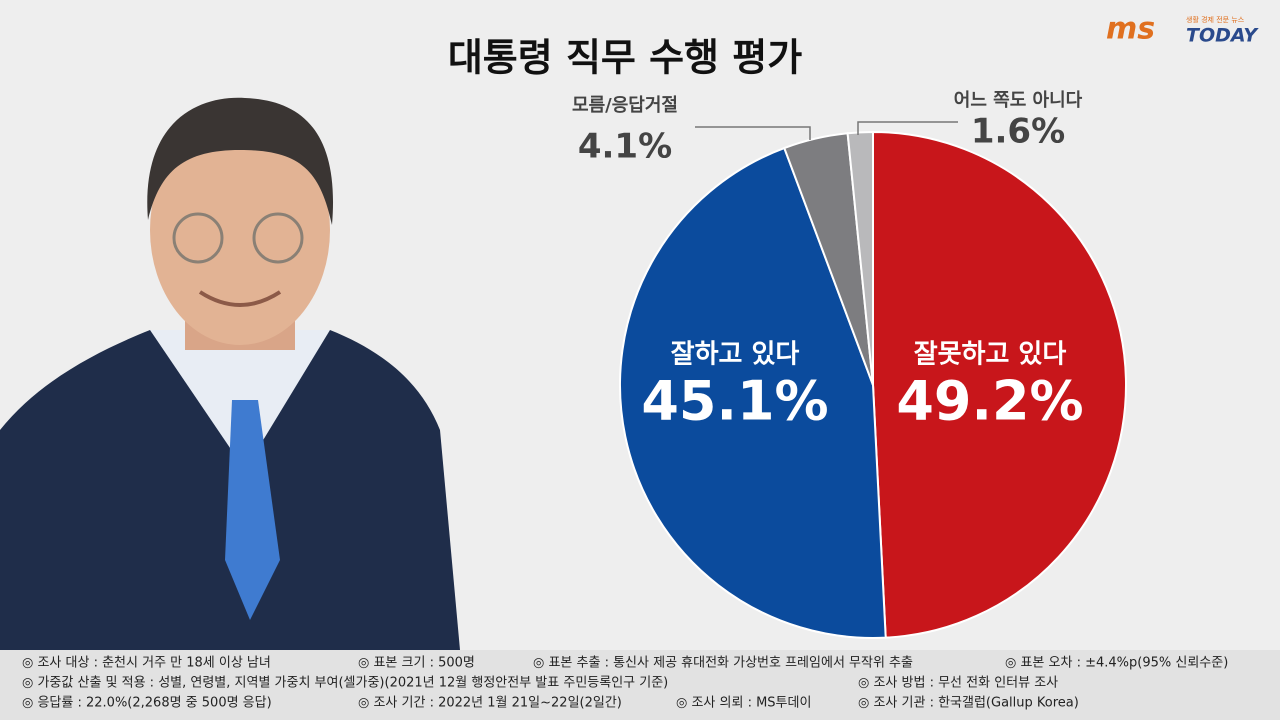  What do you see at coordinates (198, 238) in the screenshot?
I see `glasses-left` at bounding box center [198, 238].